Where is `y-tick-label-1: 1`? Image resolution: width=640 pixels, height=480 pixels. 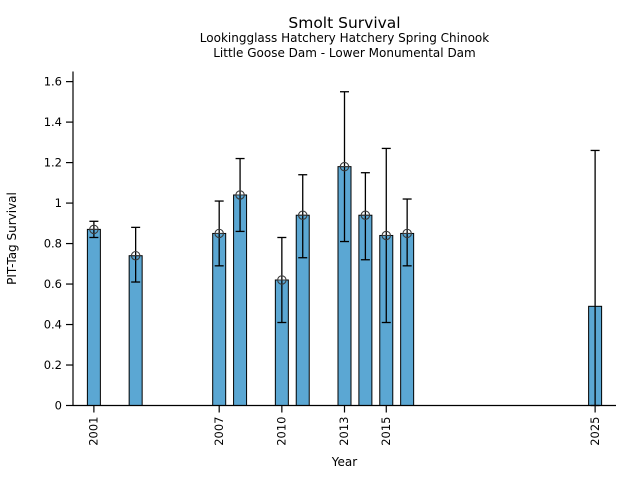
y-tick-label-1: 1 is located at coordinates (58, 203).